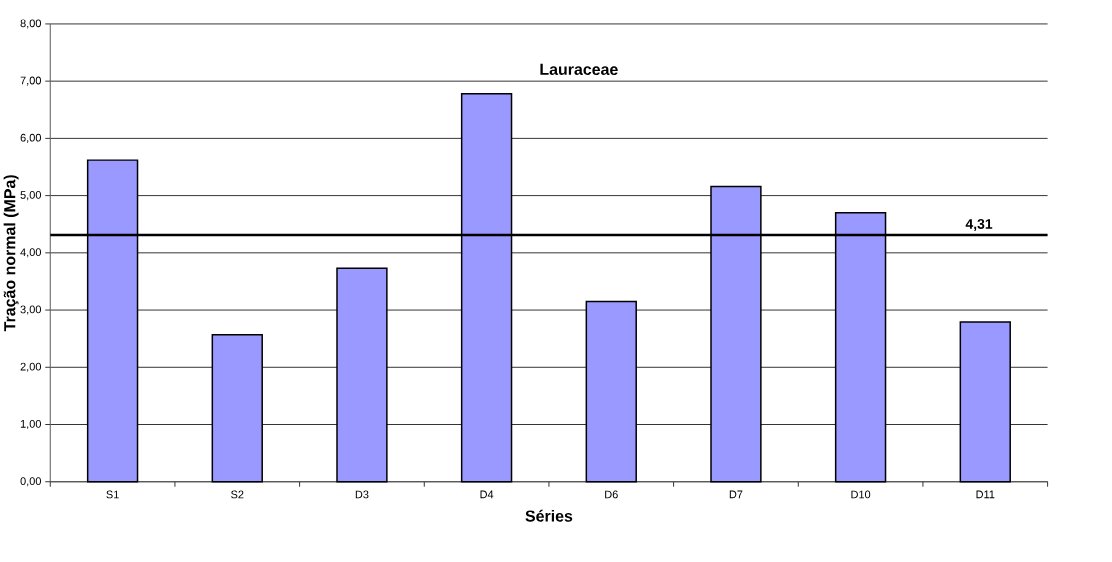  I want to click on x-tick-label: D7, so click(736, 494).